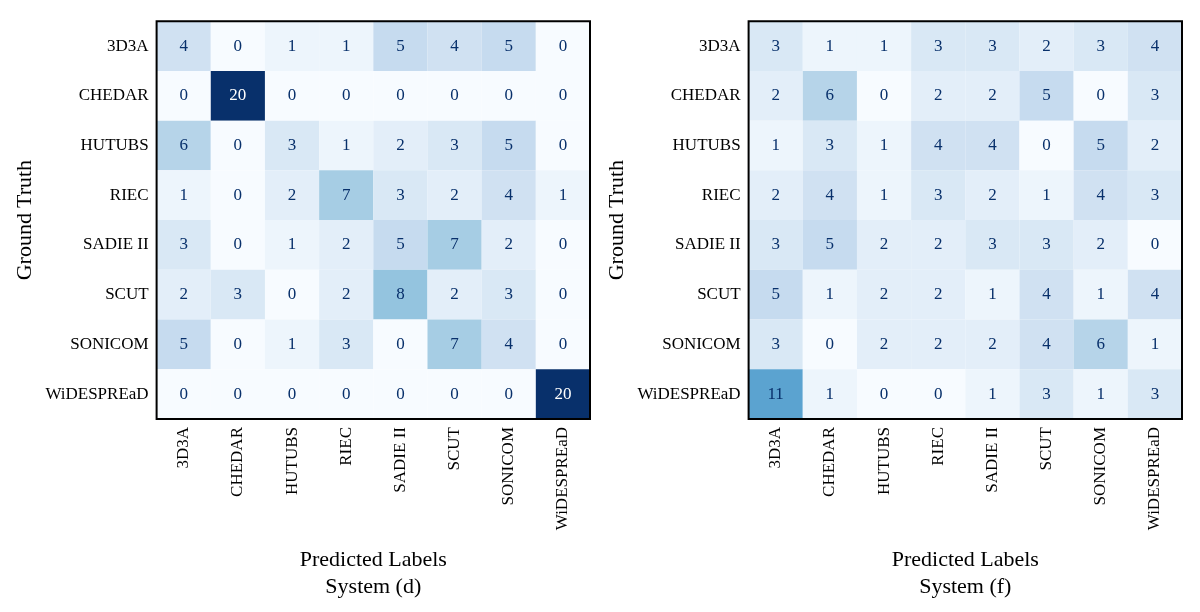 The image size is (1200, 612). What do you see at coordinates (129, 194) in the screenshot?
I see `y-tick-label: RIEC` at bounding box center [129, 194].